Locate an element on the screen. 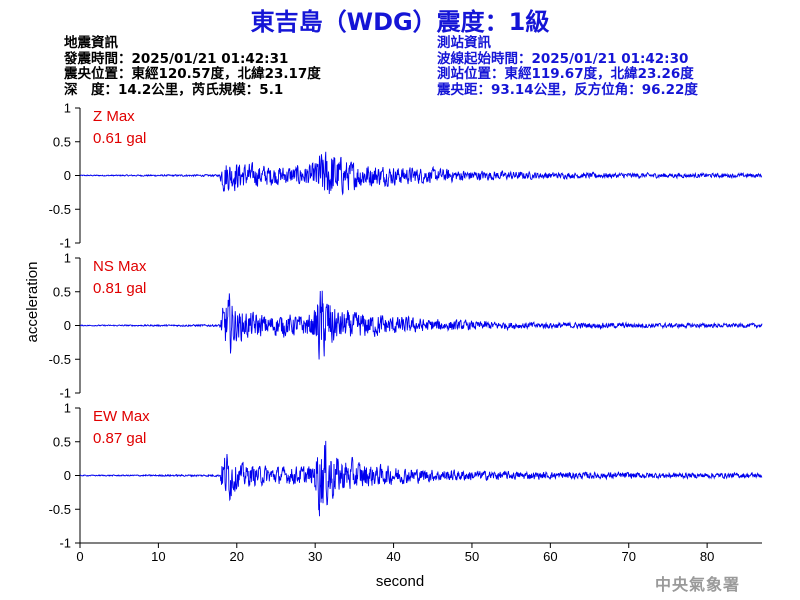 This screenshot has height=600, width=800. x-tick-label: 50 is located at coordinates (472, 556).